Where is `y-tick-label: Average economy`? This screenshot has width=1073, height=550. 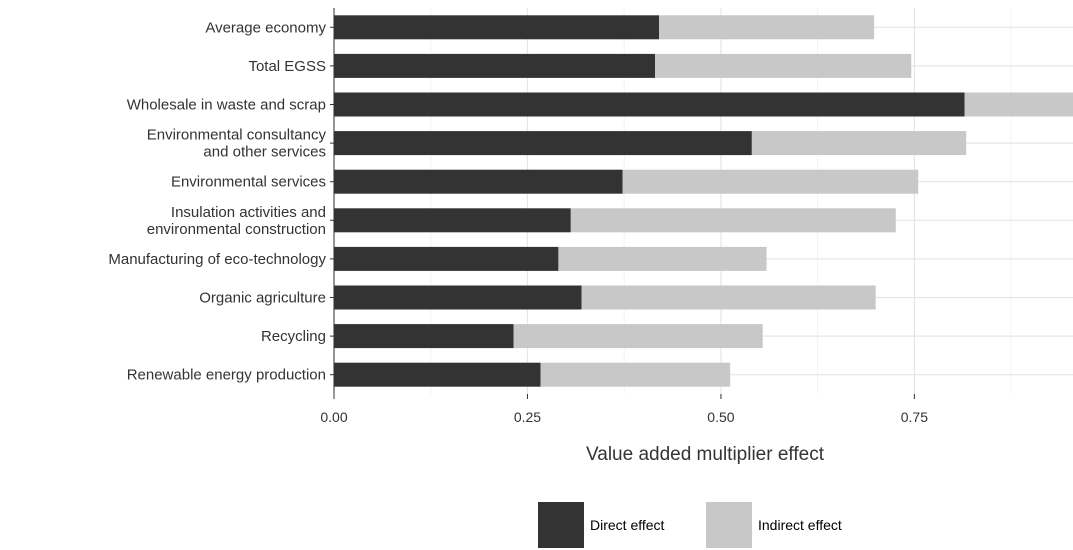 y-tick-label: Average economy is located at coordinates (265, 27).